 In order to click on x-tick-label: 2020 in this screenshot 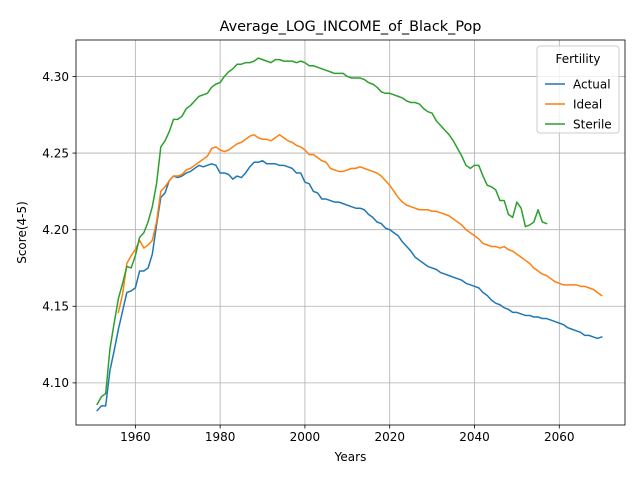, I will do `click(389, 437)`.